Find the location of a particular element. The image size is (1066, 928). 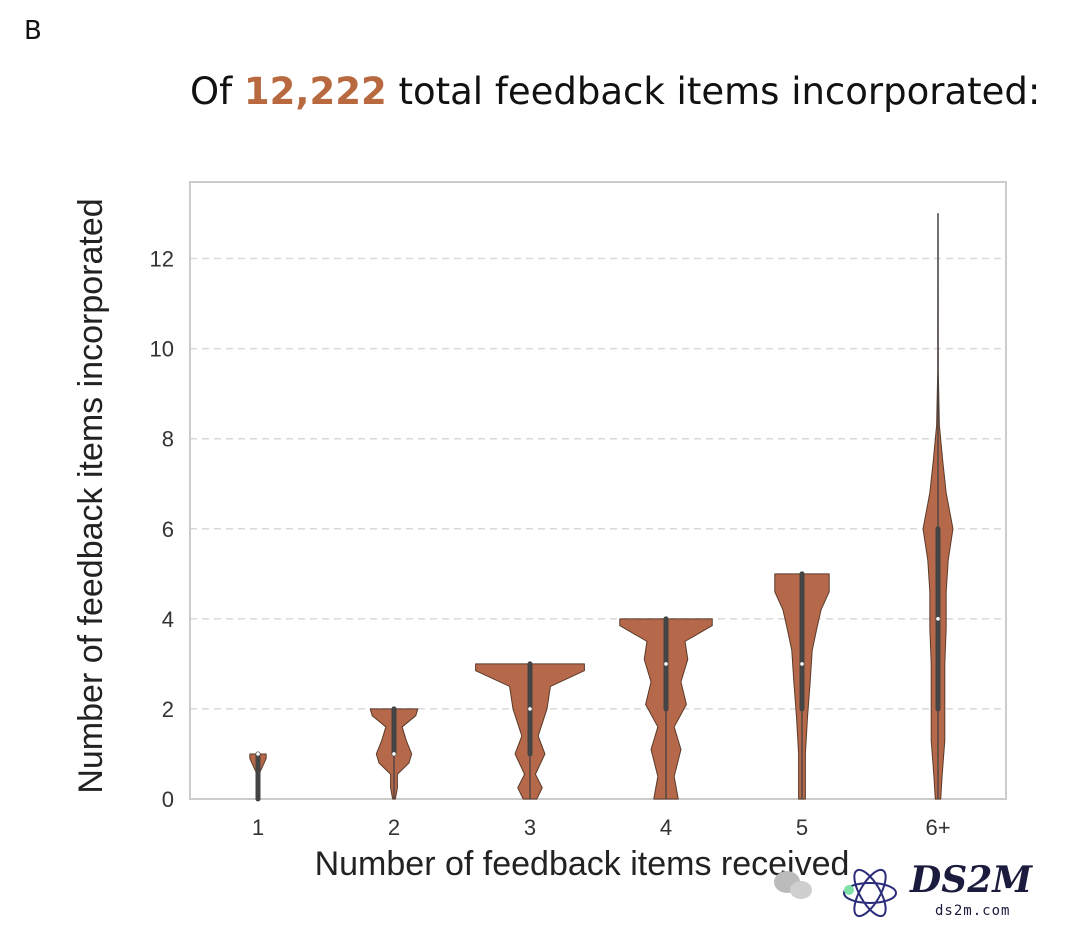

x-axis-label: Number of feedback items received is located at coordinates (582, 864).